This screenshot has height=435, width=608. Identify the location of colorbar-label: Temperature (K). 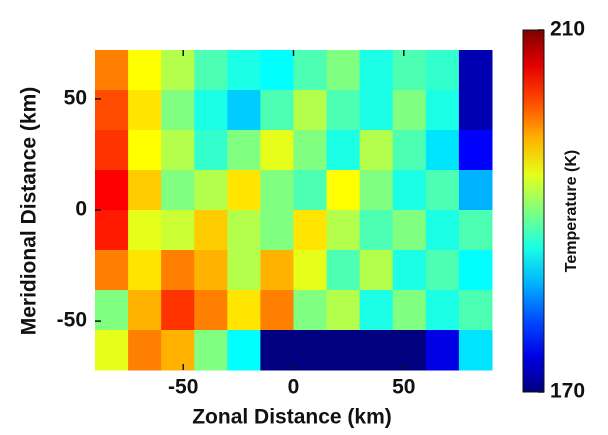
(571, 211).